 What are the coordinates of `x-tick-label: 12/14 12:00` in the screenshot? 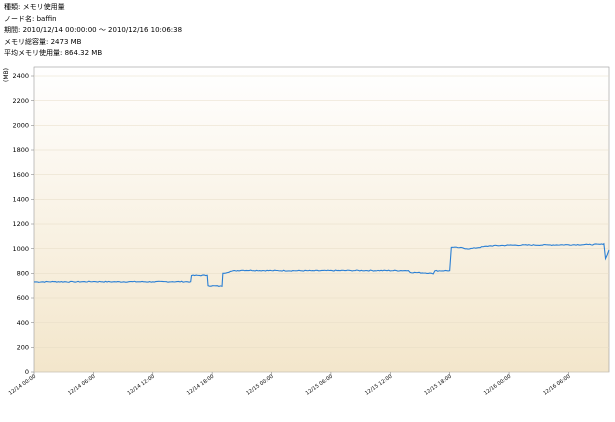 It's located at (141, 385).